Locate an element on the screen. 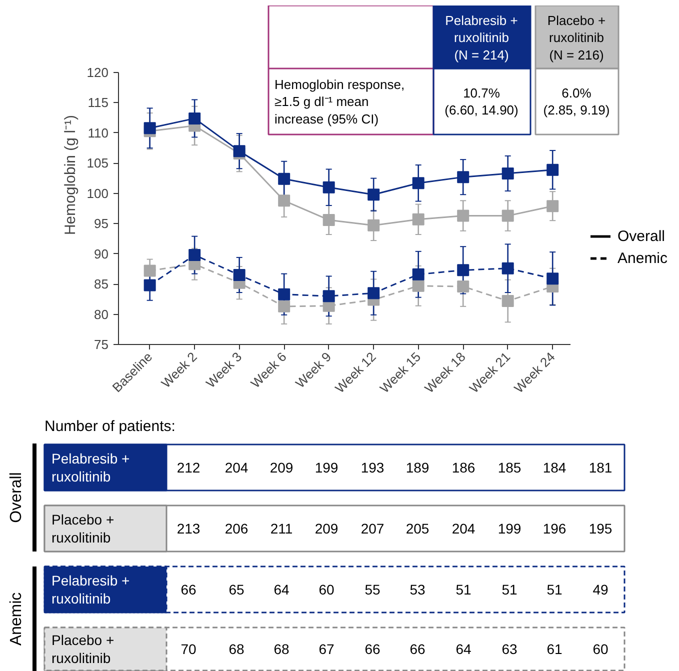  y-tick-label: 80 is located at coordinates (101, 314).